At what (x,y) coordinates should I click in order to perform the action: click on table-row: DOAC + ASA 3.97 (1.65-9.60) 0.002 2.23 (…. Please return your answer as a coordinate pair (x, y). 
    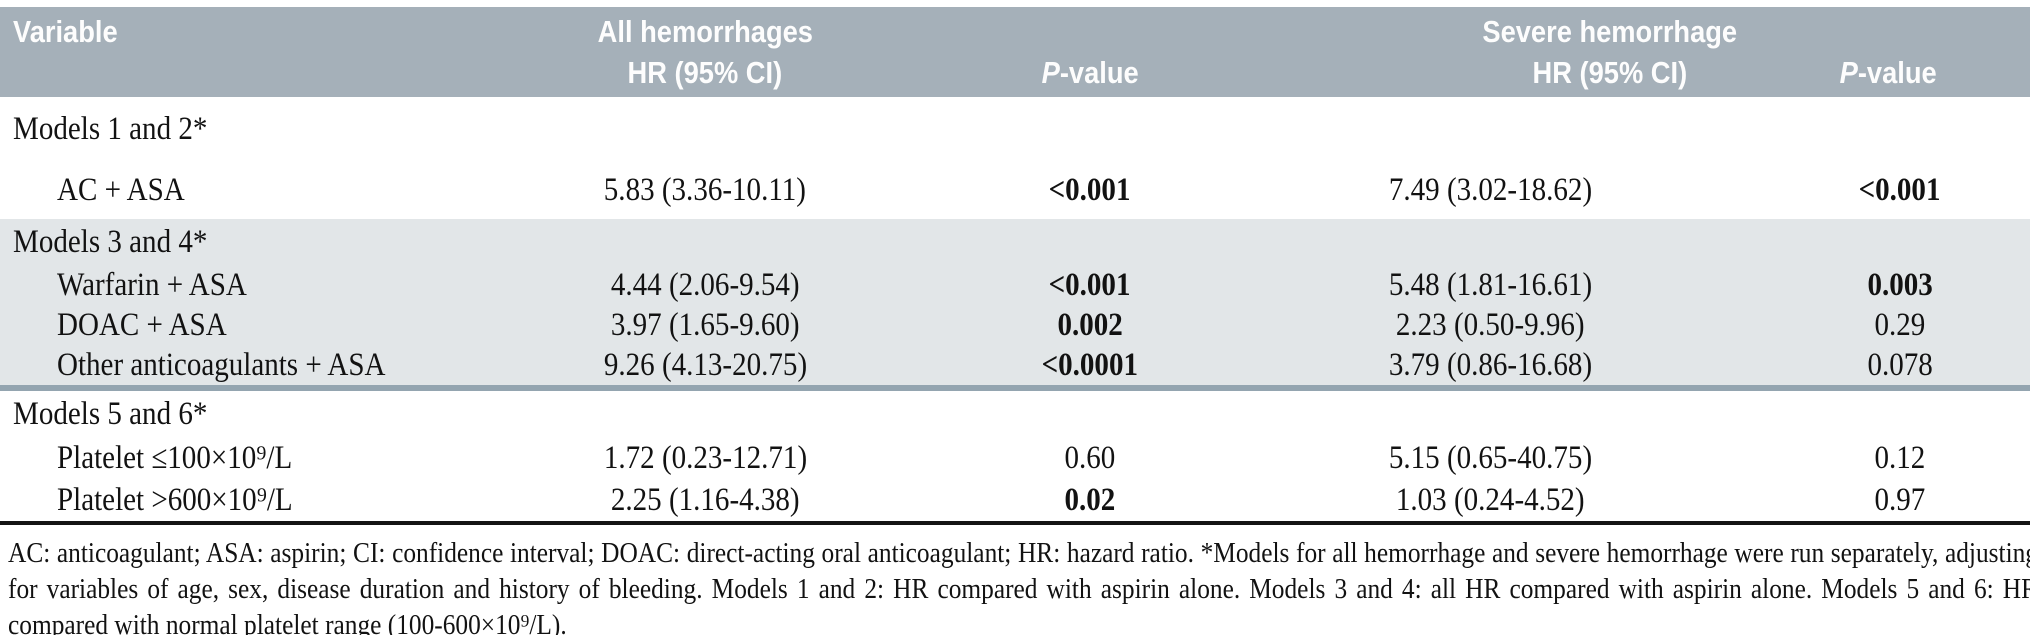
    Looking at the image, I should click on (1015, 325).